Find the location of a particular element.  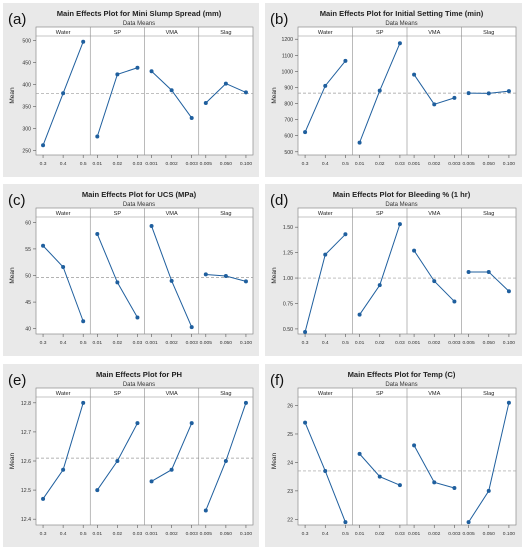

x-tick-label: 0.4 is located at coordinates (325, 343).